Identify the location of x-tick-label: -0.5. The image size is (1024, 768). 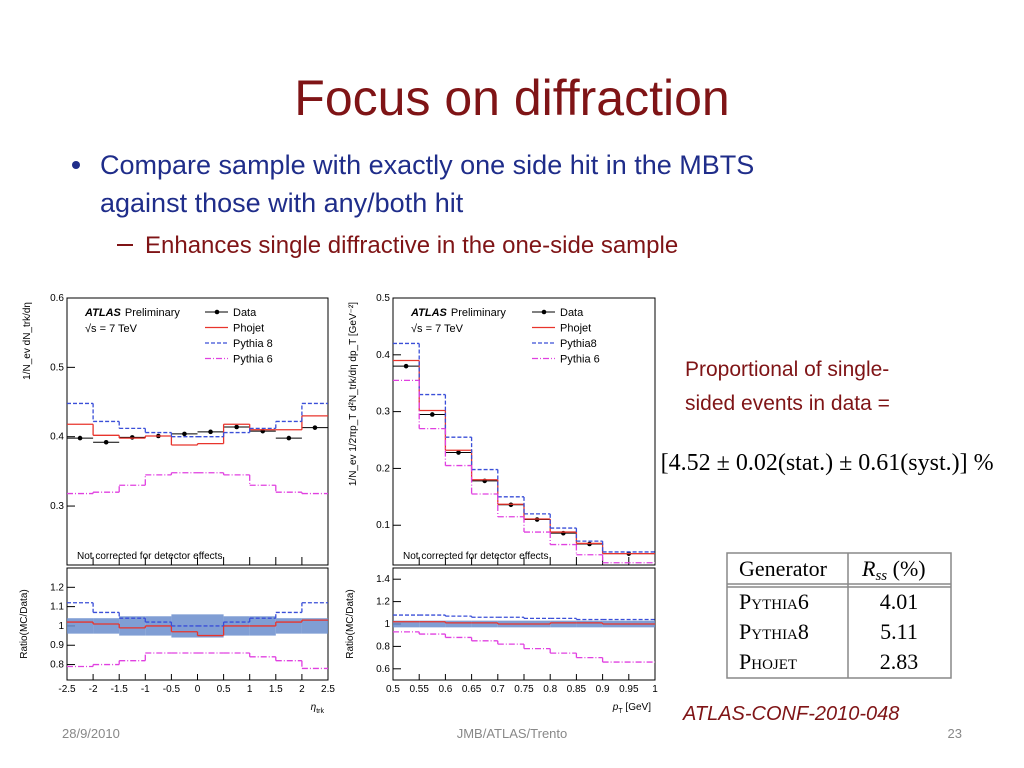
(172, 689).